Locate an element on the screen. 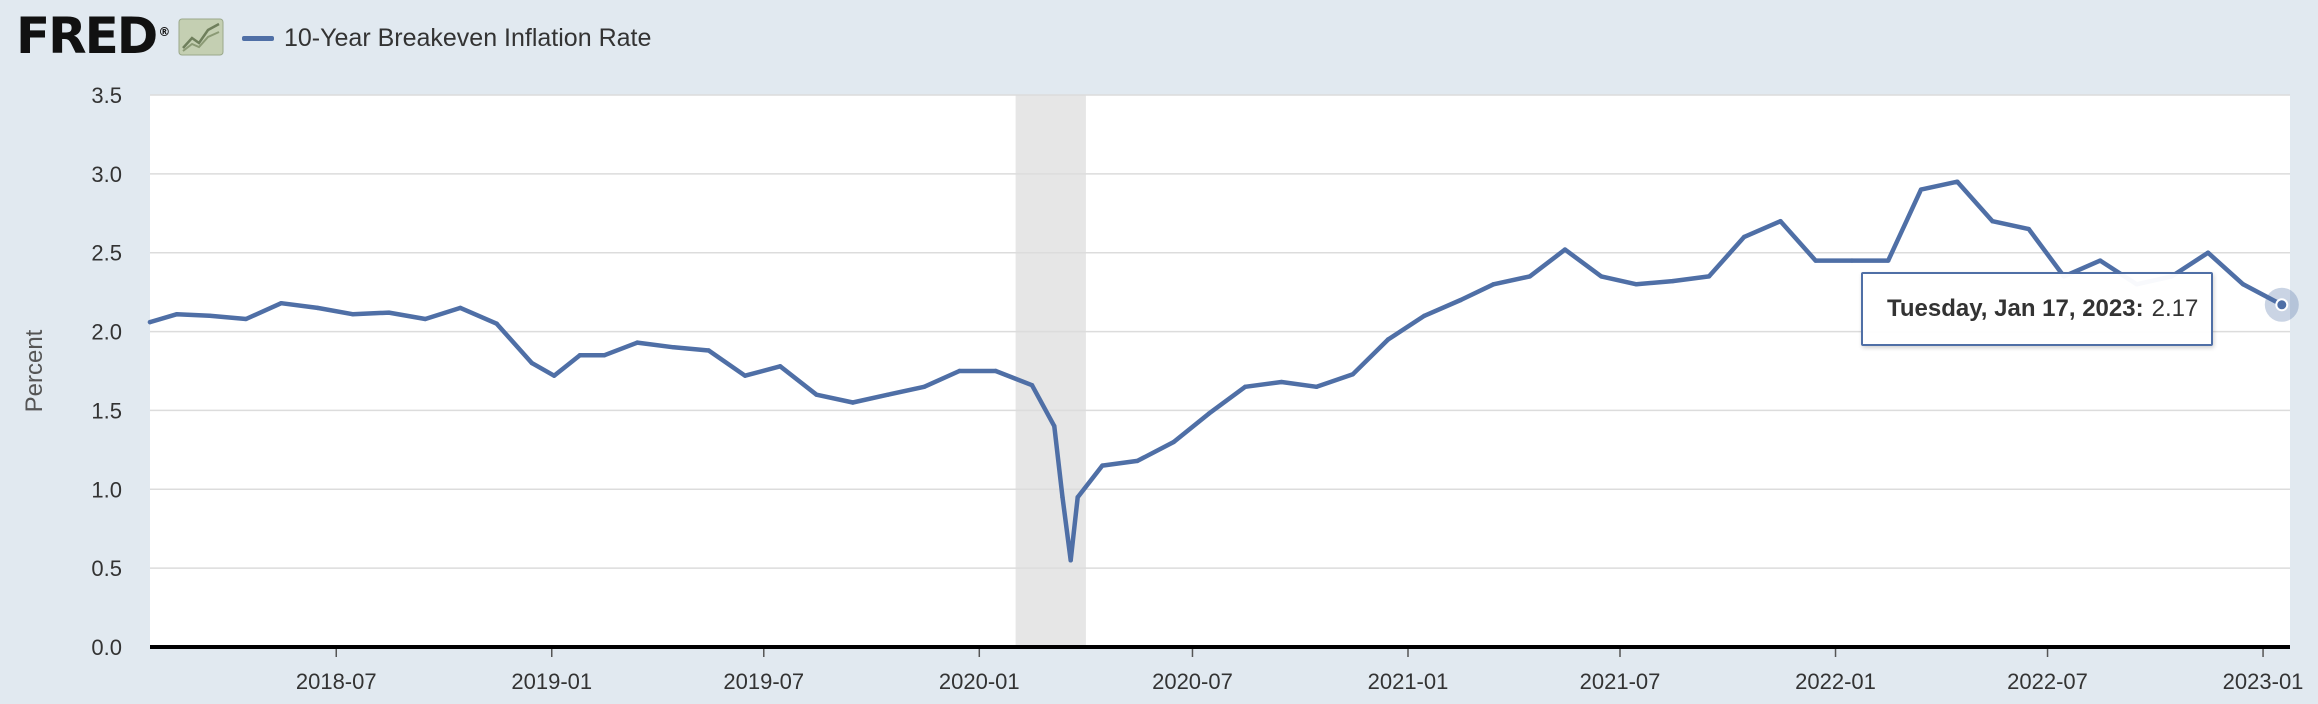  y-tick-label: 0.0 is located at coordinates (106, 647).